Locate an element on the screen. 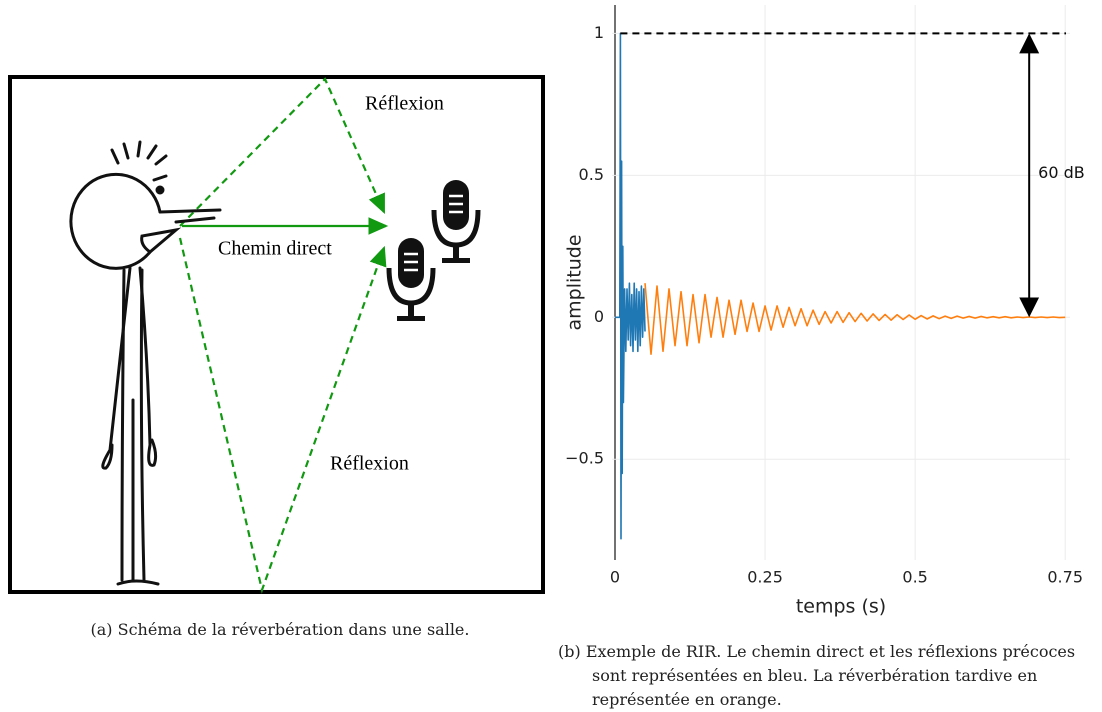  annotation-label: 60 dB is located at coordinates (1061, 172).